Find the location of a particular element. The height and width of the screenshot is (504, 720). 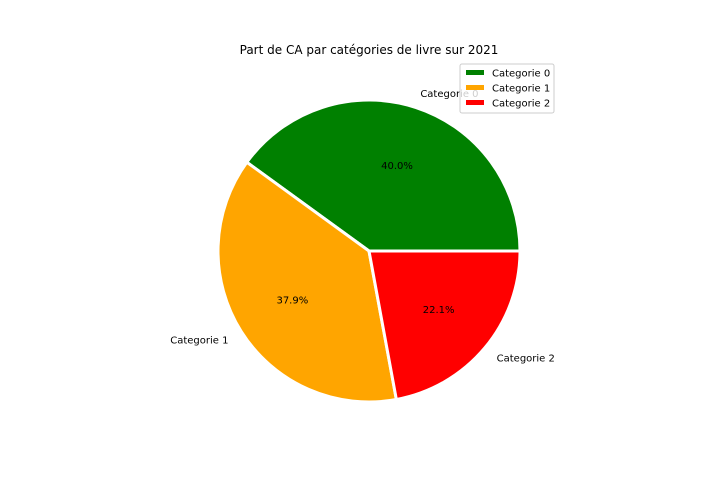

legend: Categorie 0 Categorie 1 Categorie 2 is located at coordinates (507, 88).